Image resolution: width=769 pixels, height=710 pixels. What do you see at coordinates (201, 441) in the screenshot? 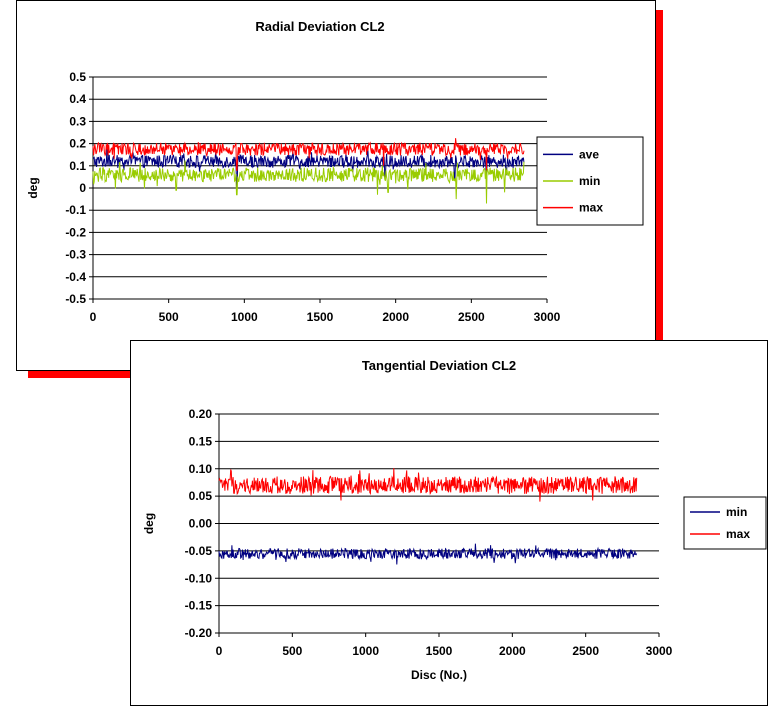
I see `y-tick-label: 0.15` at bounding box center [201, 441].